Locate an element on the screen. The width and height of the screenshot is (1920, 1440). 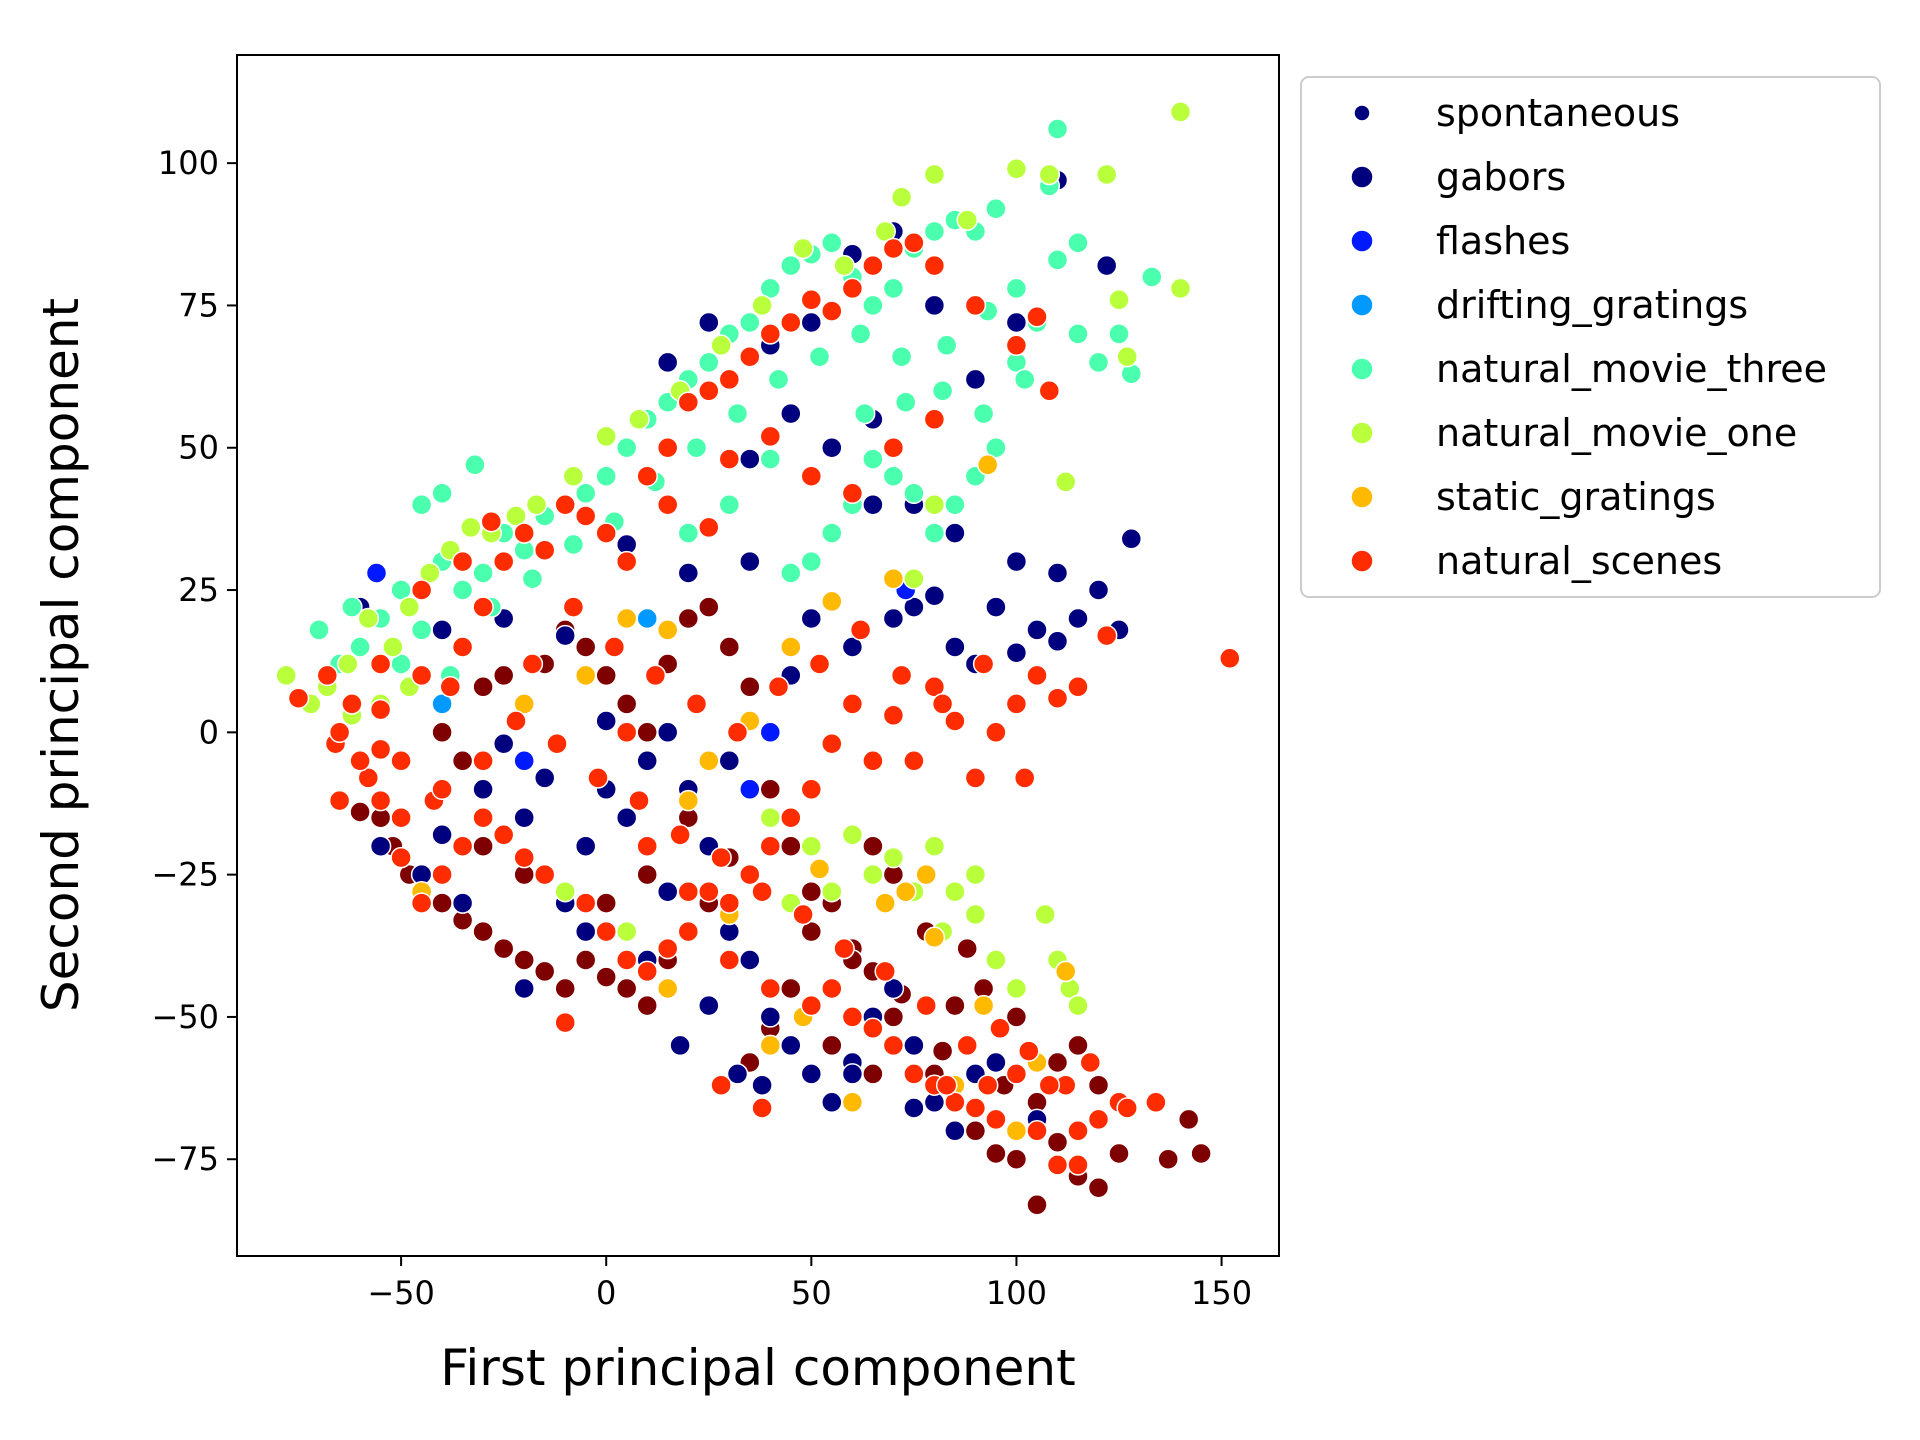
y-axis-ticks: −75 −50 −25 0 25 50 75 100 is located at coordinates (194, 661).